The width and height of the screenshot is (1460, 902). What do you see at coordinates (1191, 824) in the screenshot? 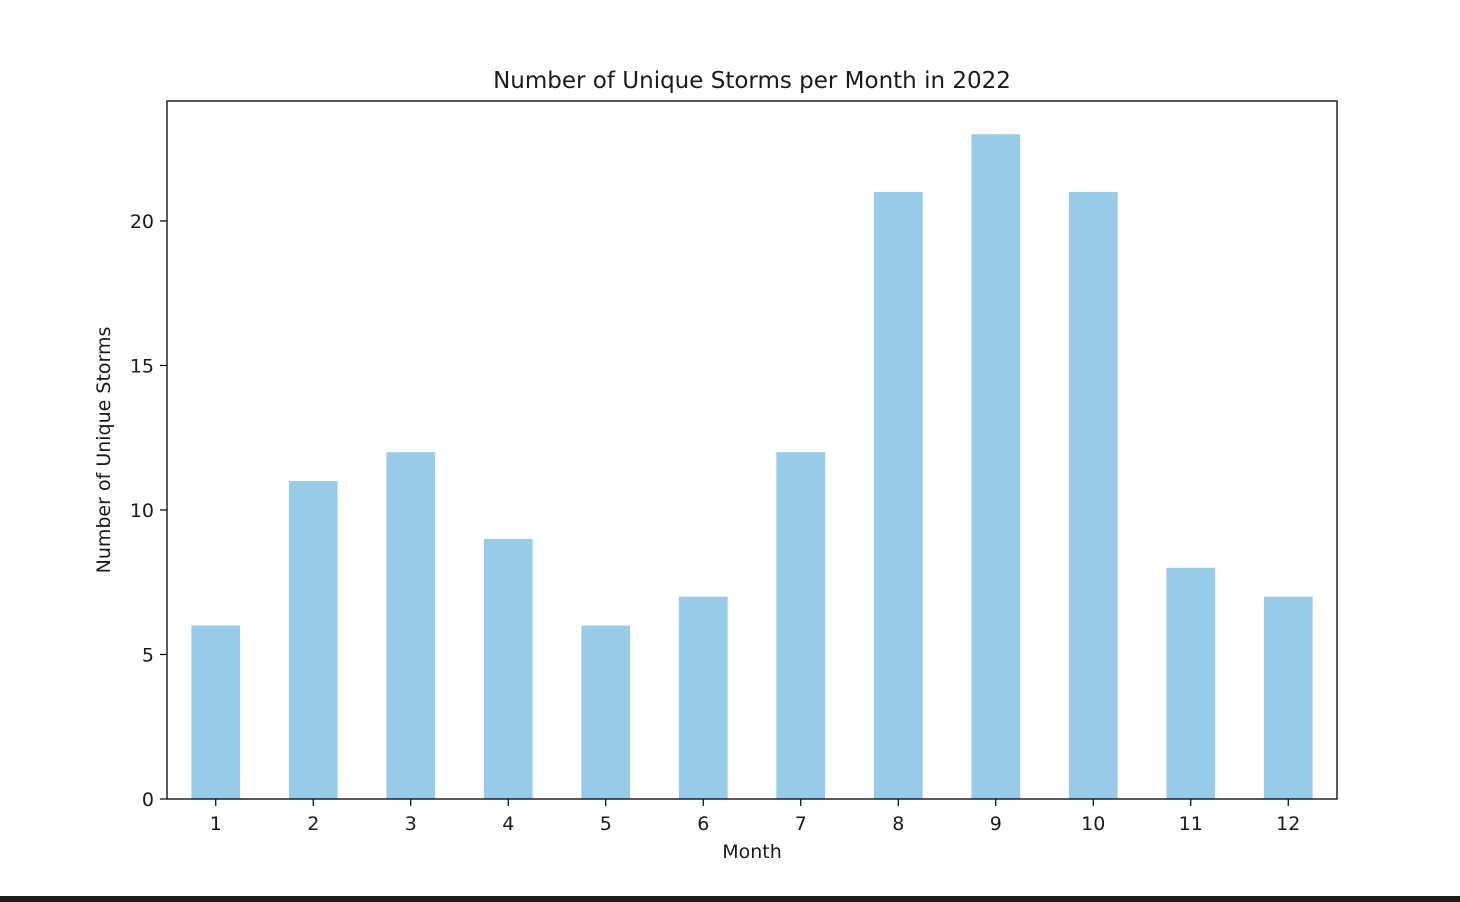
I see `x-tick-label: 11` at bounding box center [1191, 824].